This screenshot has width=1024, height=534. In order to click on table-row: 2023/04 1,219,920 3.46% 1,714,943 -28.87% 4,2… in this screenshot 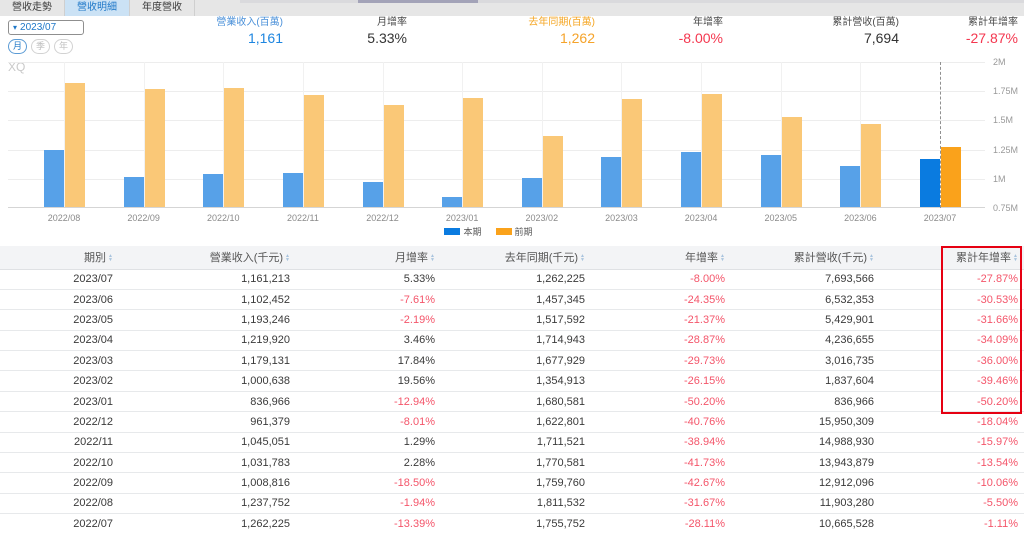, I will do `click(512, 341)`.